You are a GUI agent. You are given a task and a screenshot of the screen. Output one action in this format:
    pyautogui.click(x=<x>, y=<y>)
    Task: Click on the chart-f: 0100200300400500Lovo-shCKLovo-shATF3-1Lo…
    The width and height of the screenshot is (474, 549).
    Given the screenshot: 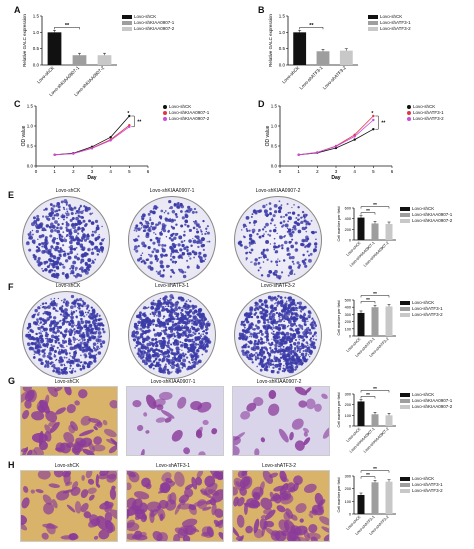 What is the action you would take?
    pyautogui.click(x=366, y=324)
    